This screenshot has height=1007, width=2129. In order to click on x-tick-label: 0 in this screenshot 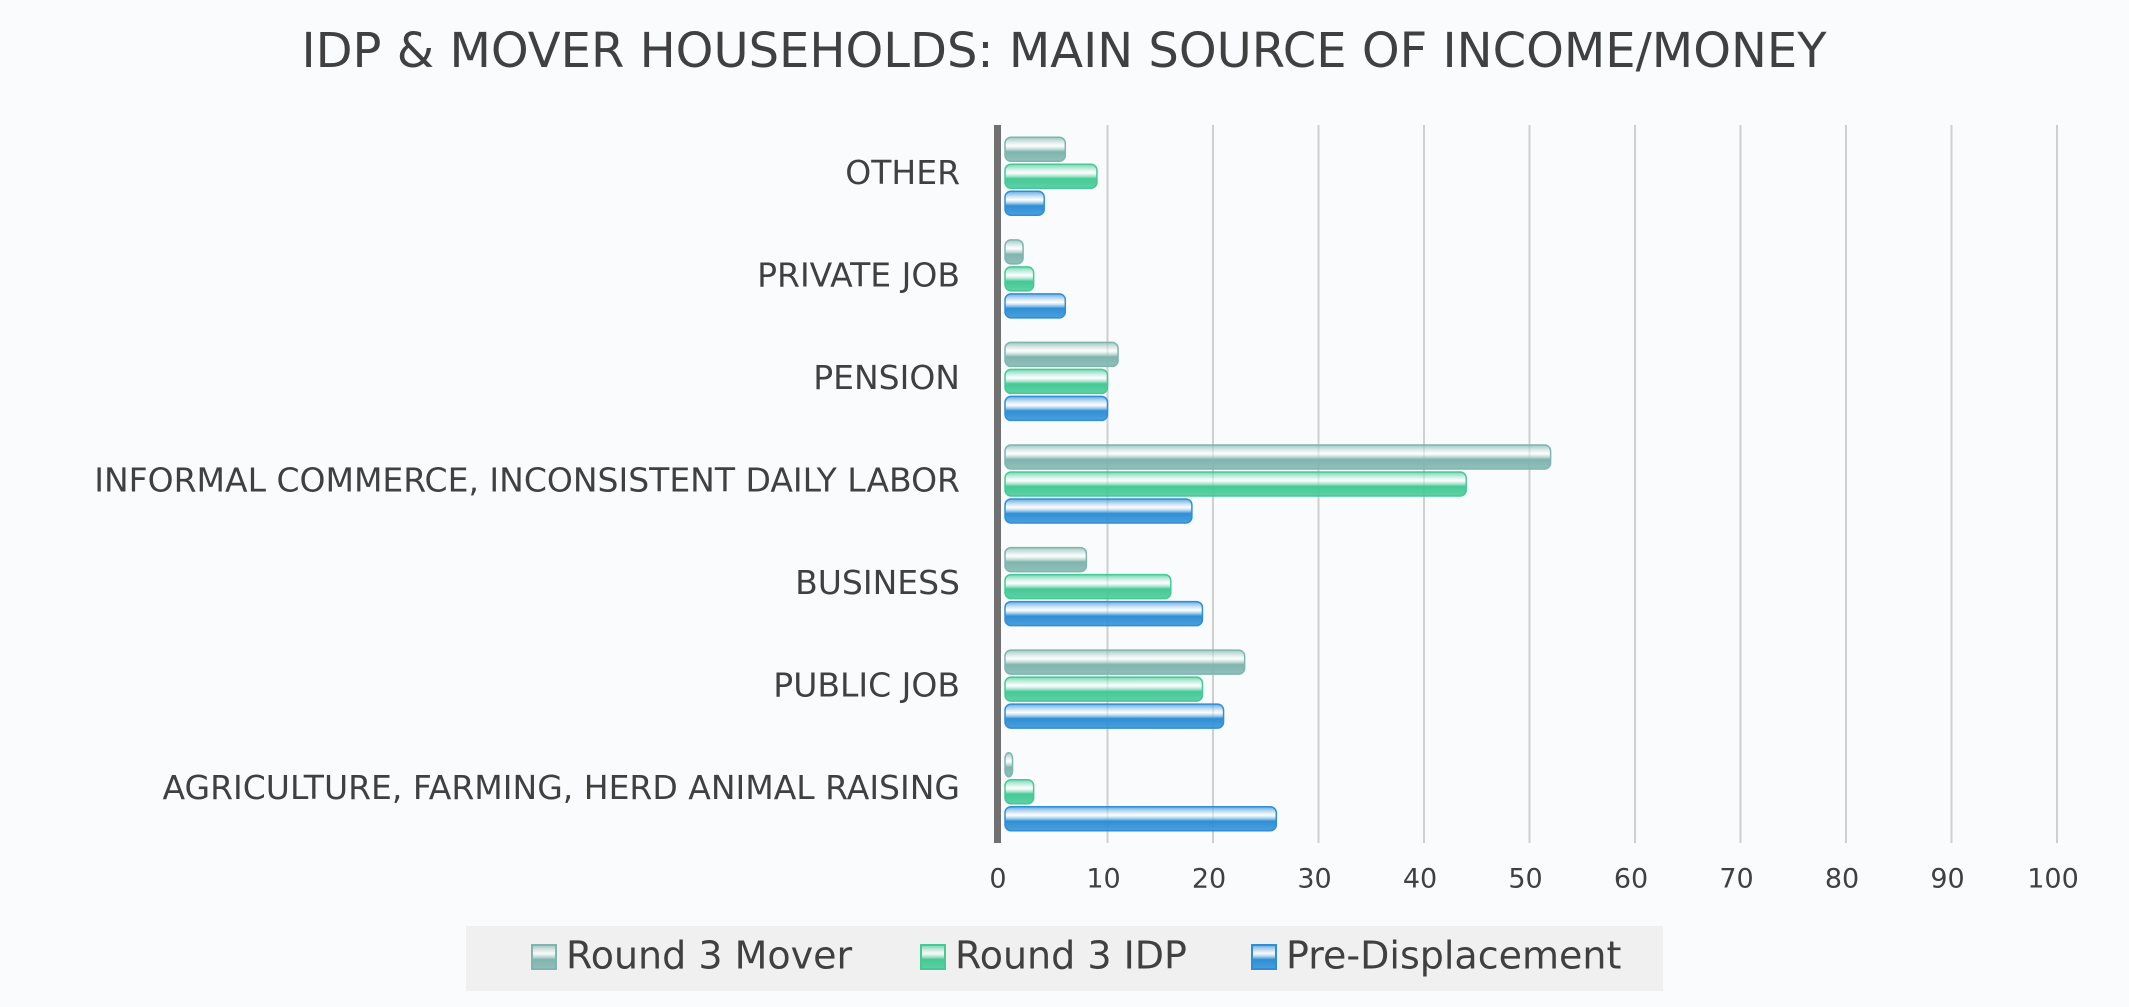, I will do `click(997, 879)`.